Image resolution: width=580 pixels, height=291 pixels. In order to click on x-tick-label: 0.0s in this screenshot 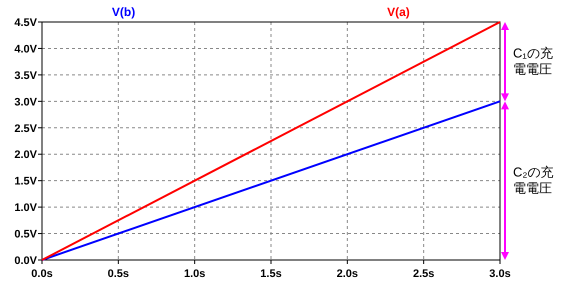, I will do `click(42, 274)`.